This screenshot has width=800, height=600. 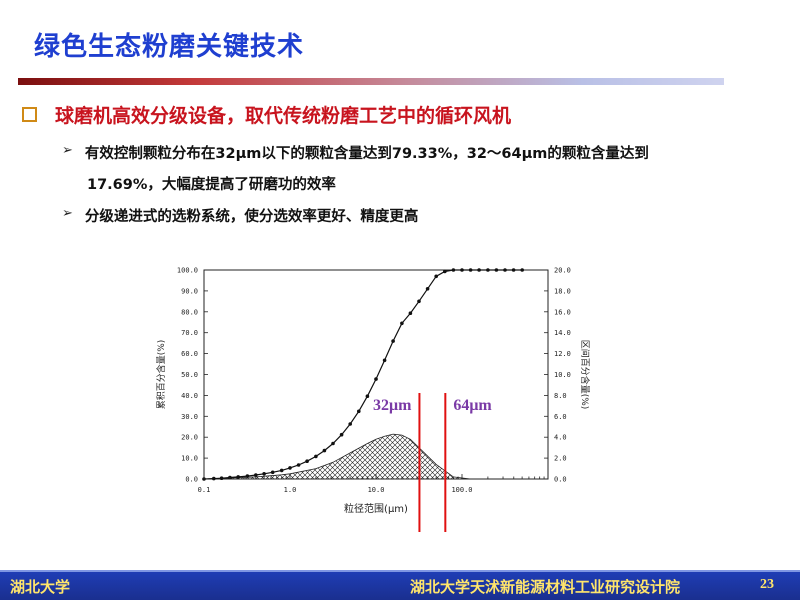 I want to click on y-right-tick-label: 10.0, so click(x=562, y=375).